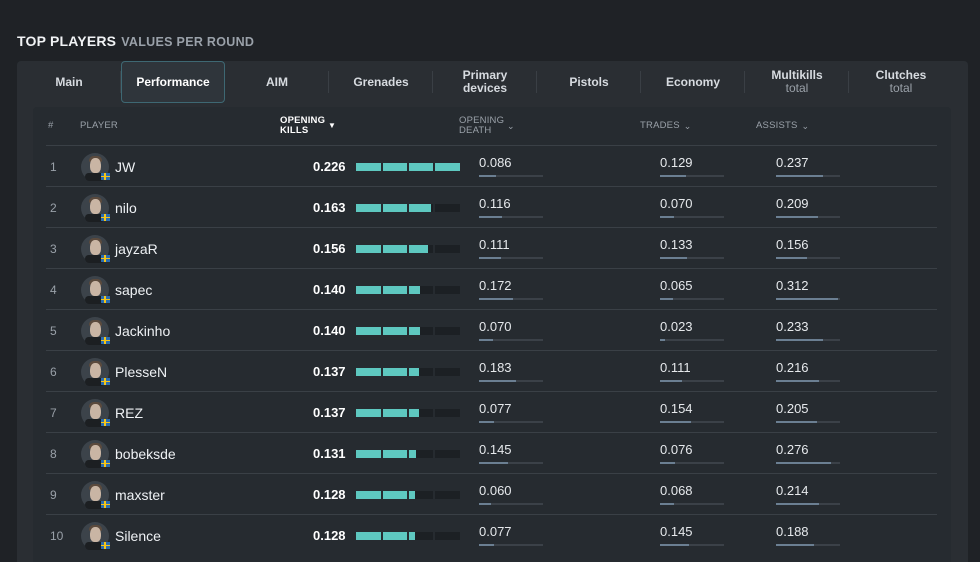  Describe the element at coordinates (129, 412) in the screenshot. I see `player-name: REZ` at that location.